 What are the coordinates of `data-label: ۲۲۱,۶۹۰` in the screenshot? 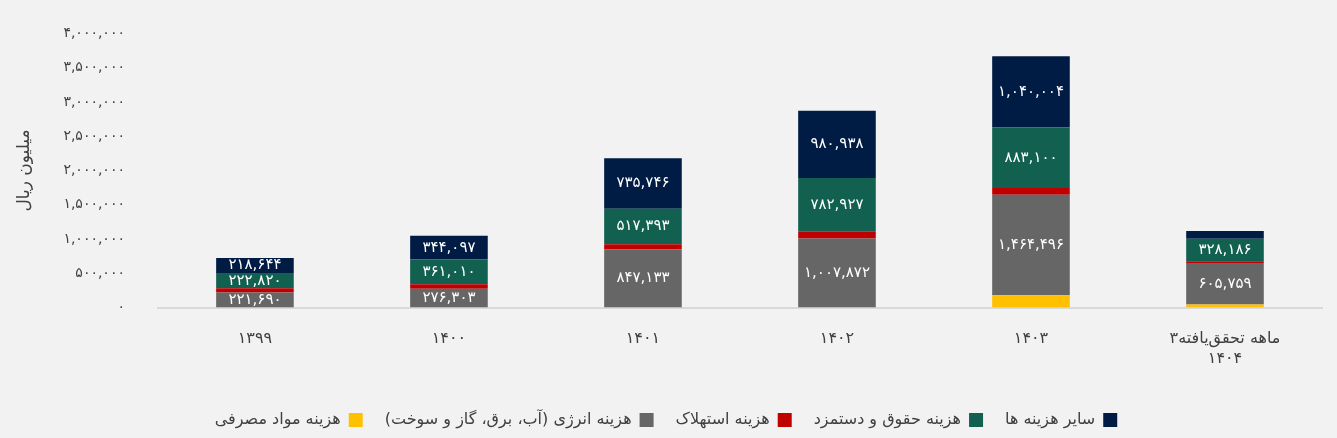 It's located at (255, 298).